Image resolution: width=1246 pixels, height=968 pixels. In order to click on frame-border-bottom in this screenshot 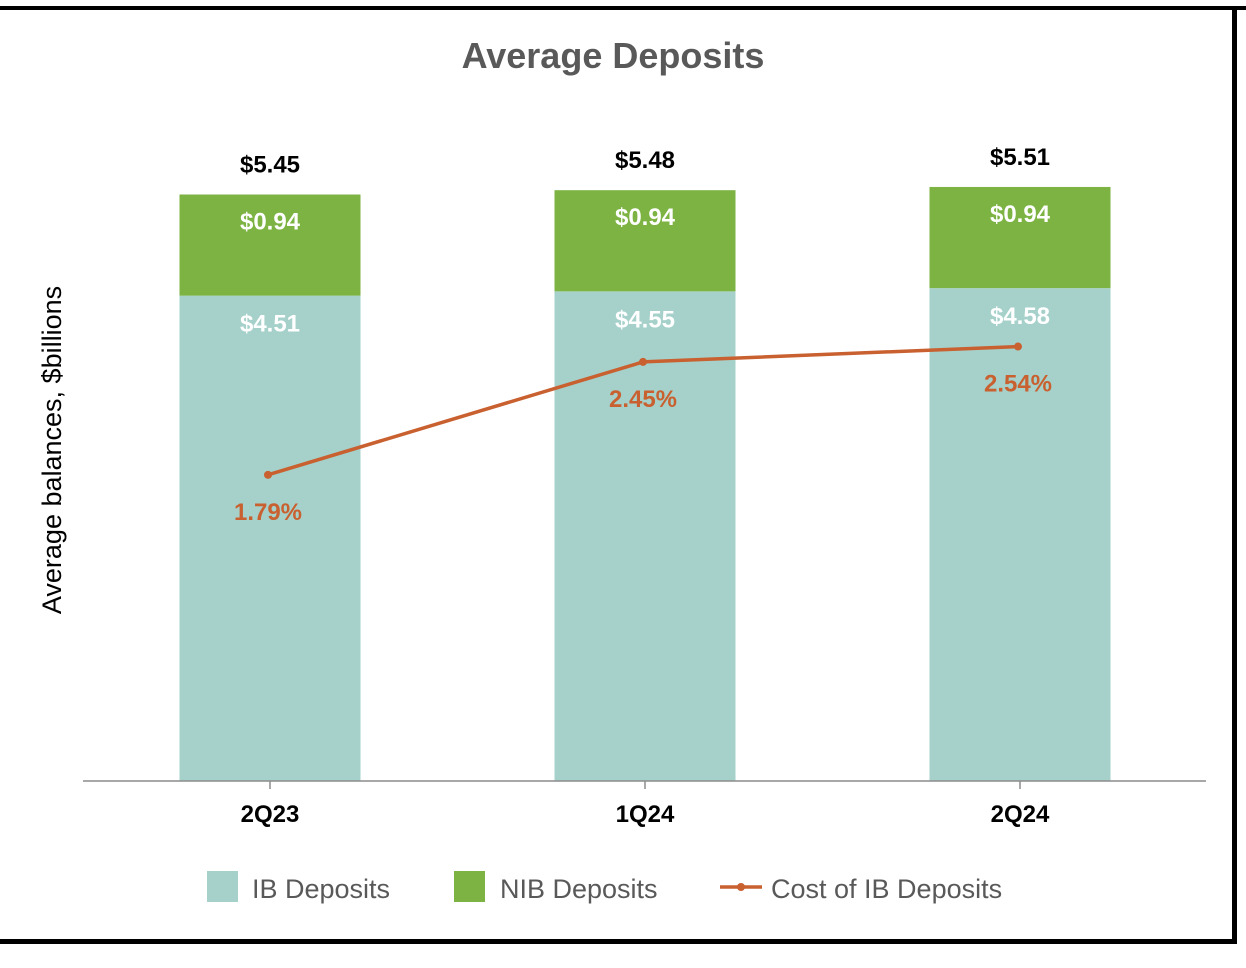, I will do `click(618, 941)`.